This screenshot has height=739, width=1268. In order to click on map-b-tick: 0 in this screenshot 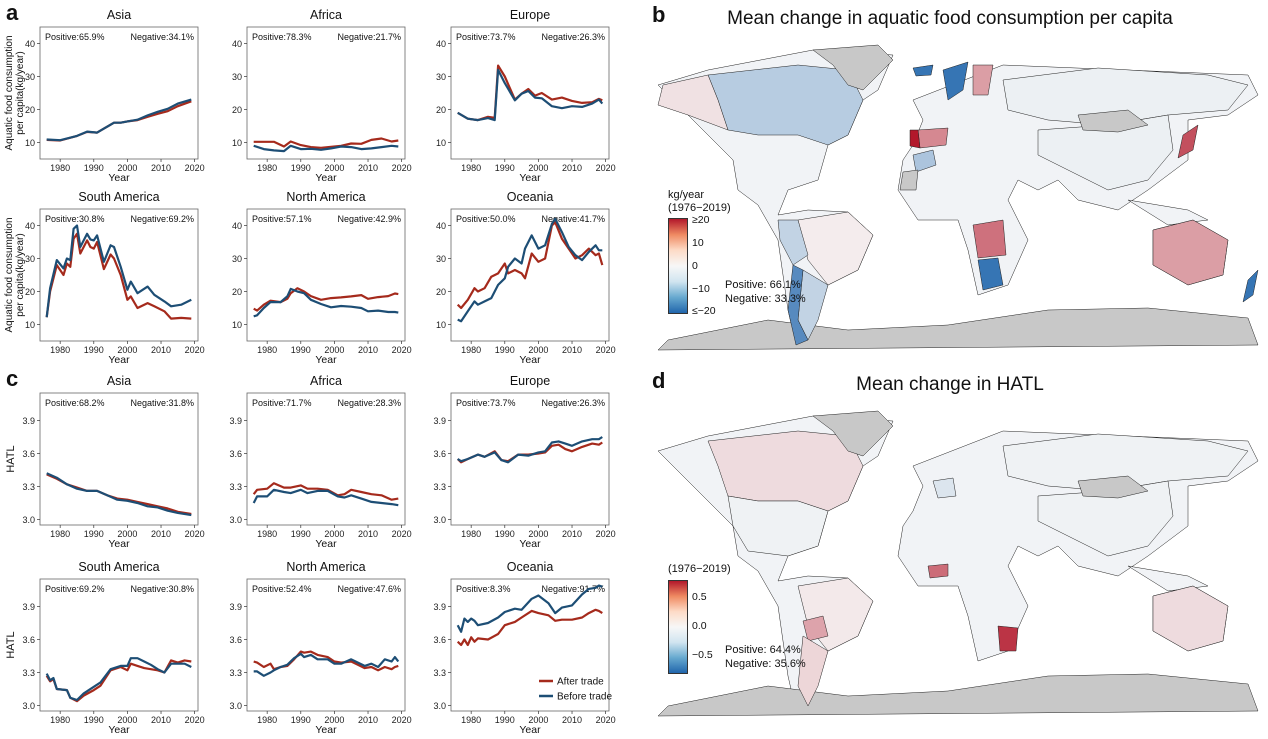, I will do `click(695, 266)`.